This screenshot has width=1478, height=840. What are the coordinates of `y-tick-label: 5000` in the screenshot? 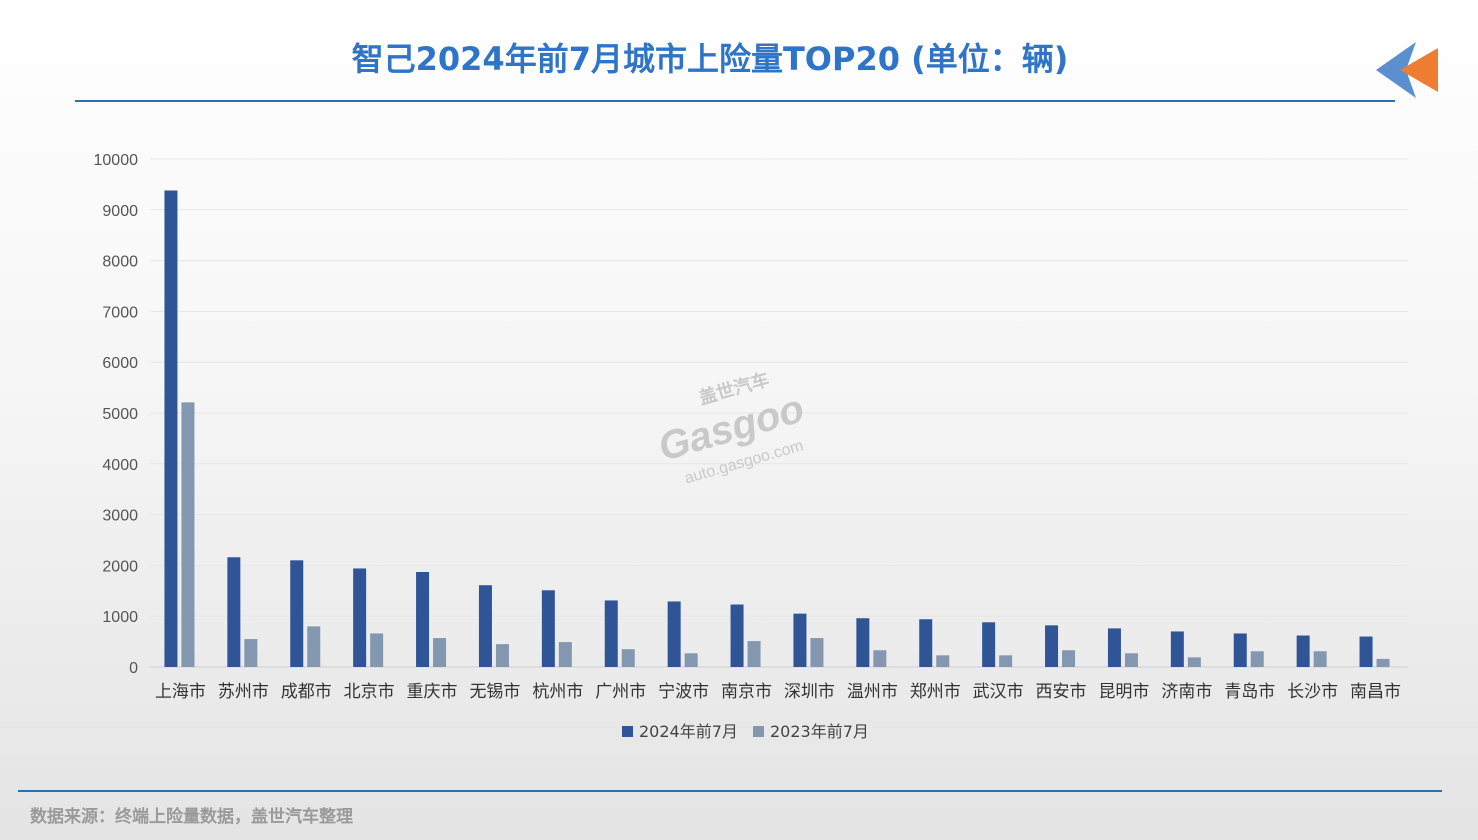 It's located at (120, 414).